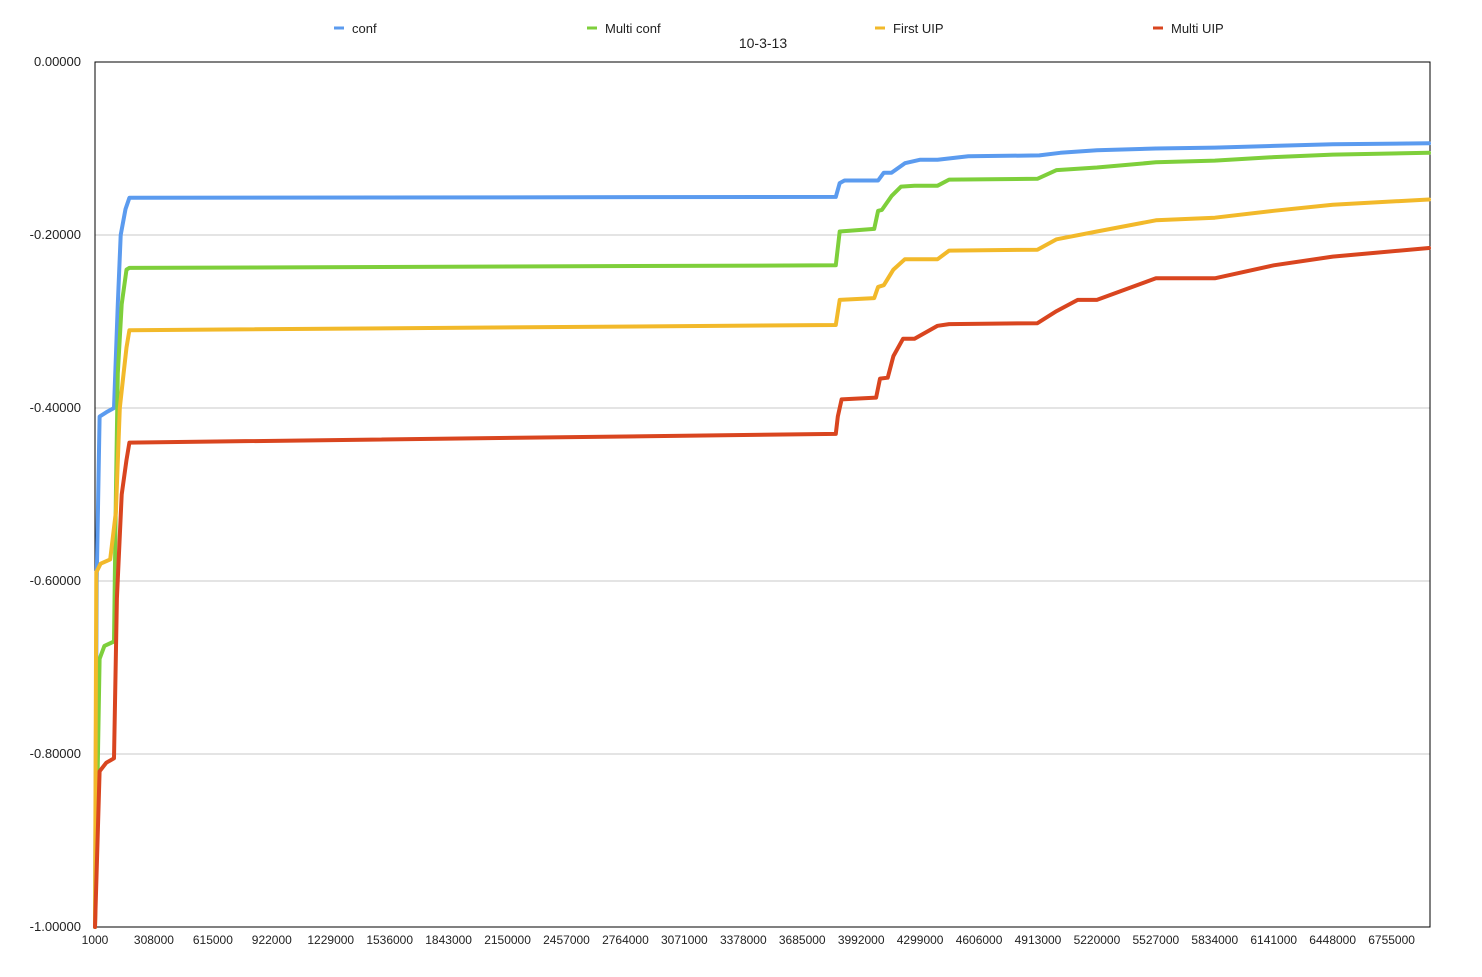  What do you see at coordinates (55, 926) in the screenshot?
I see `y-tick-label: -1.00000` at bounding box center [55, 926].